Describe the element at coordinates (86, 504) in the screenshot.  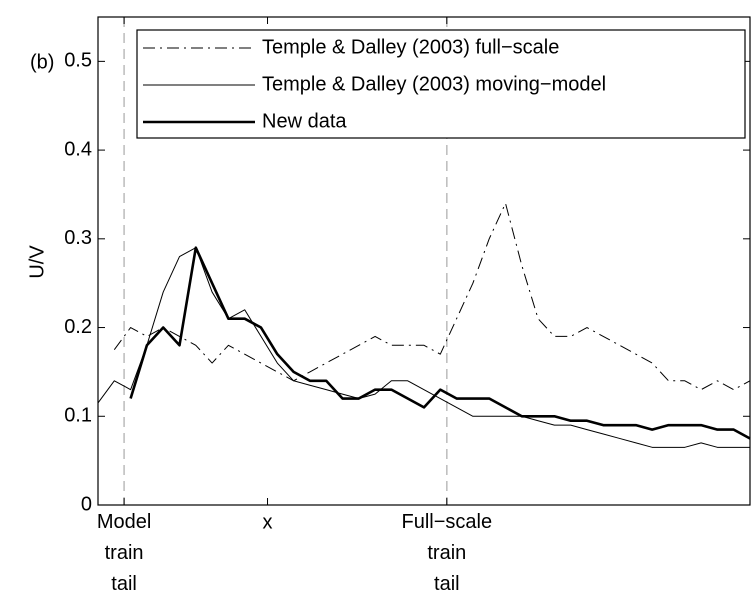
I see `y-tick-label: 0` at that location.